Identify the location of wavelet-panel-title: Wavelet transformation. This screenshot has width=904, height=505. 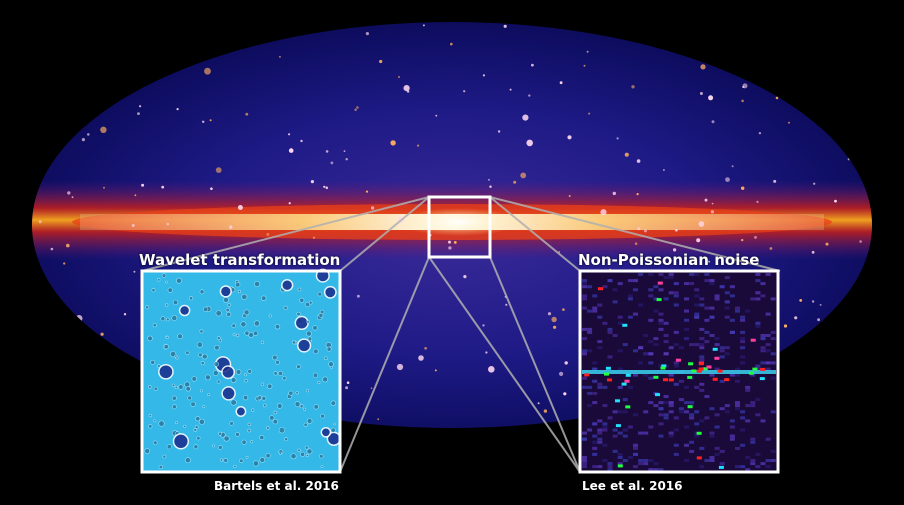
(240, 260).